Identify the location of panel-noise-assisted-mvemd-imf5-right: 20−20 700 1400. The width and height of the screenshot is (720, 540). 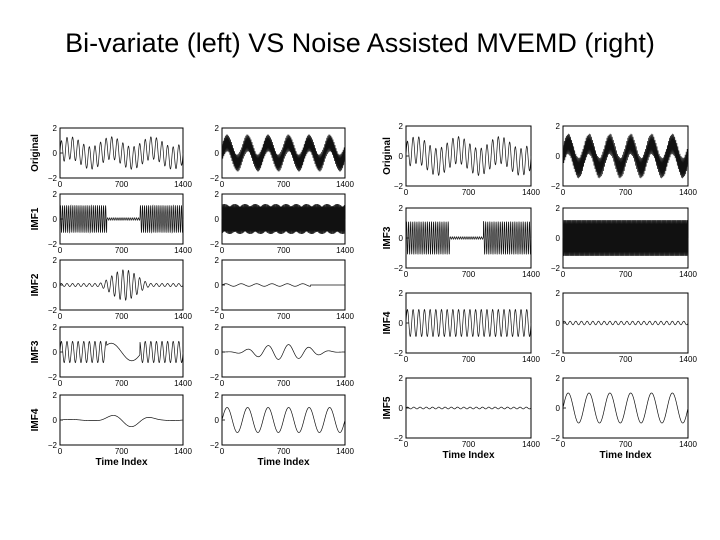
(624, 411).